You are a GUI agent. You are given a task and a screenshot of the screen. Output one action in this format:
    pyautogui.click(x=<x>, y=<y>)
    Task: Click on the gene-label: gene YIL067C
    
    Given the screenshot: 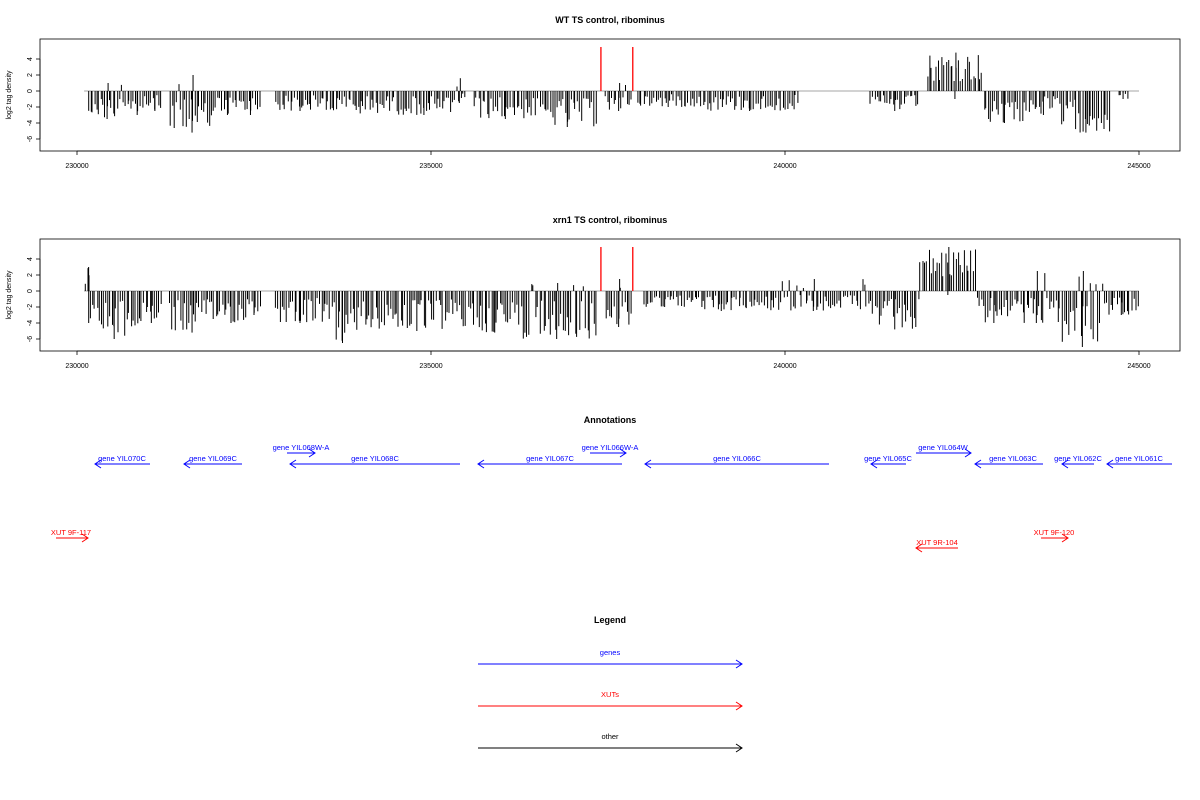 What is the action you would take?
    pyautogui.click(x=550, y=458)
    